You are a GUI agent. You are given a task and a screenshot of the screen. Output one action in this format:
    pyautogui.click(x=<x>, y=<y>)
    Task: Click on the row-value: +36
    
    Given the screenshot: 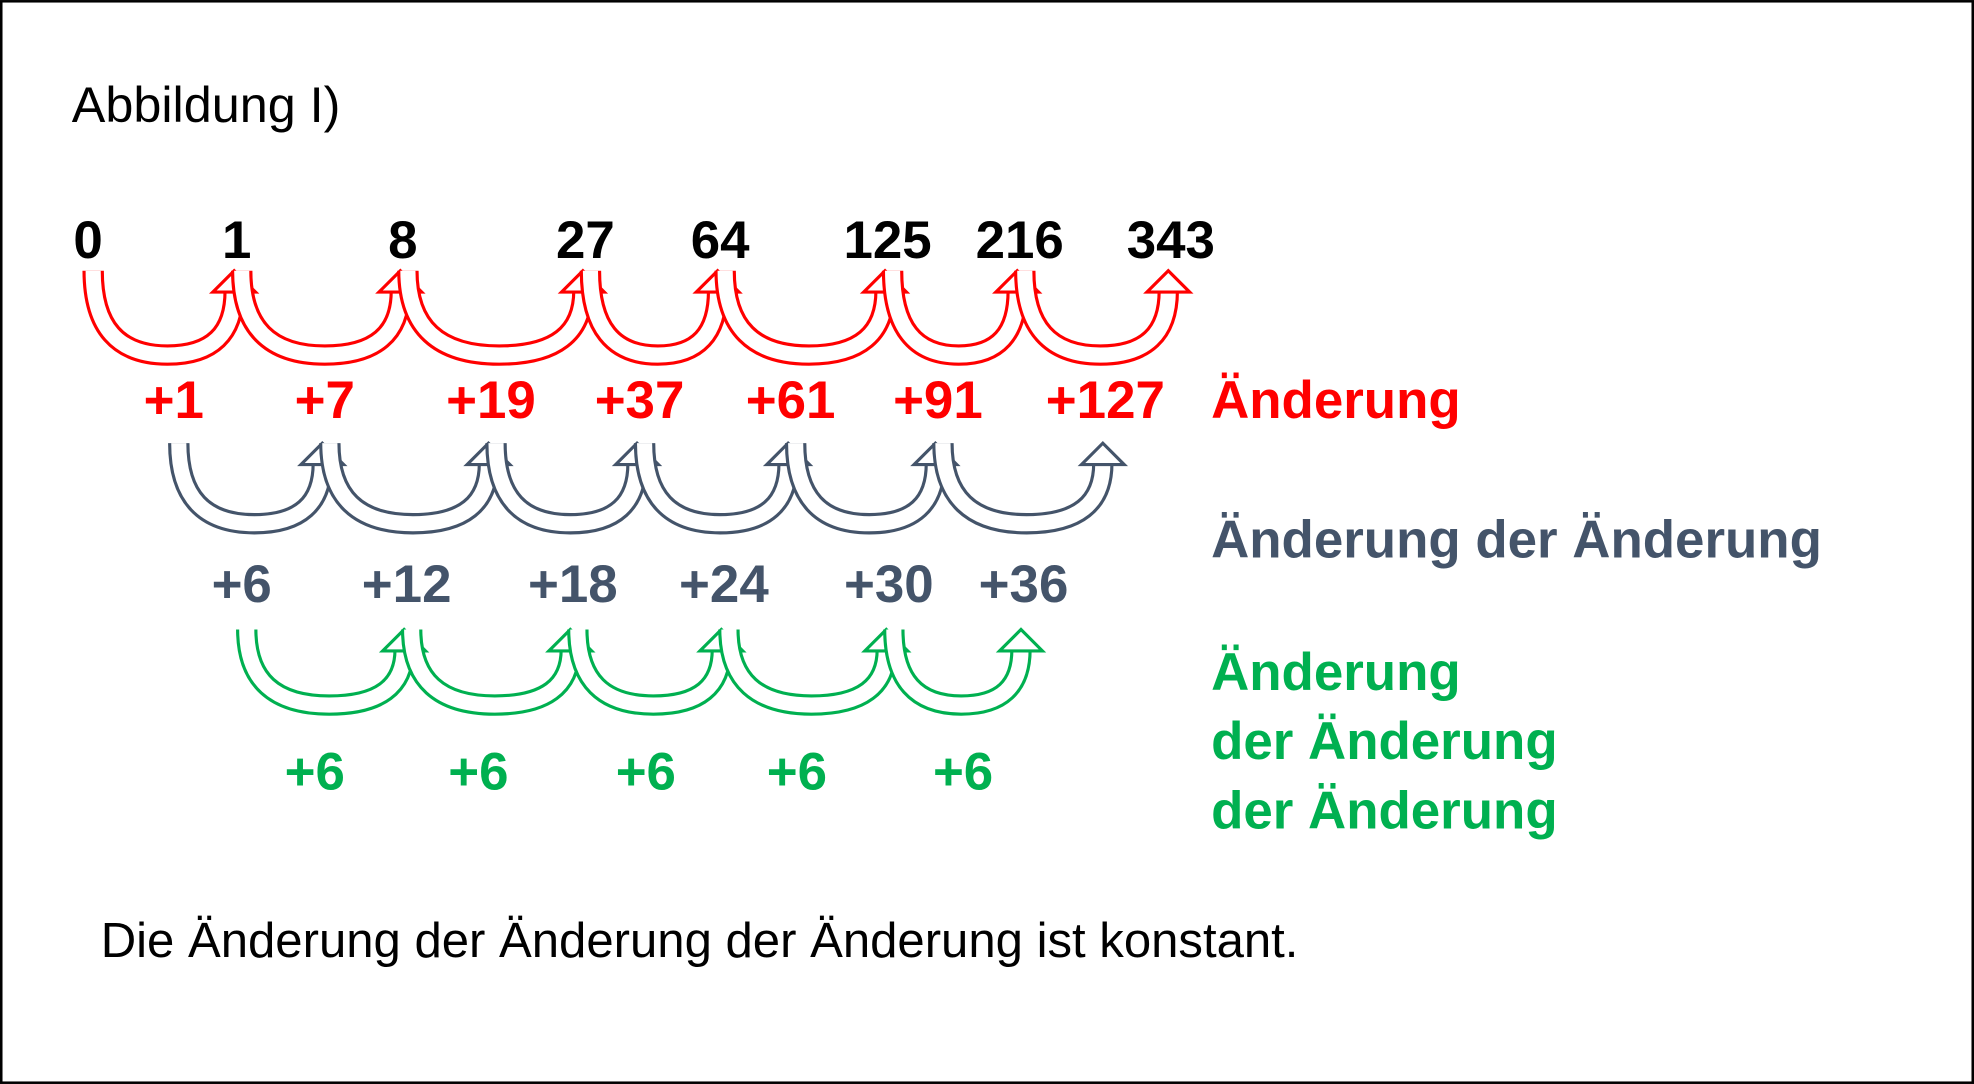 What is the action you would take?
    pyautogui.click(x=1024, y=584)
    